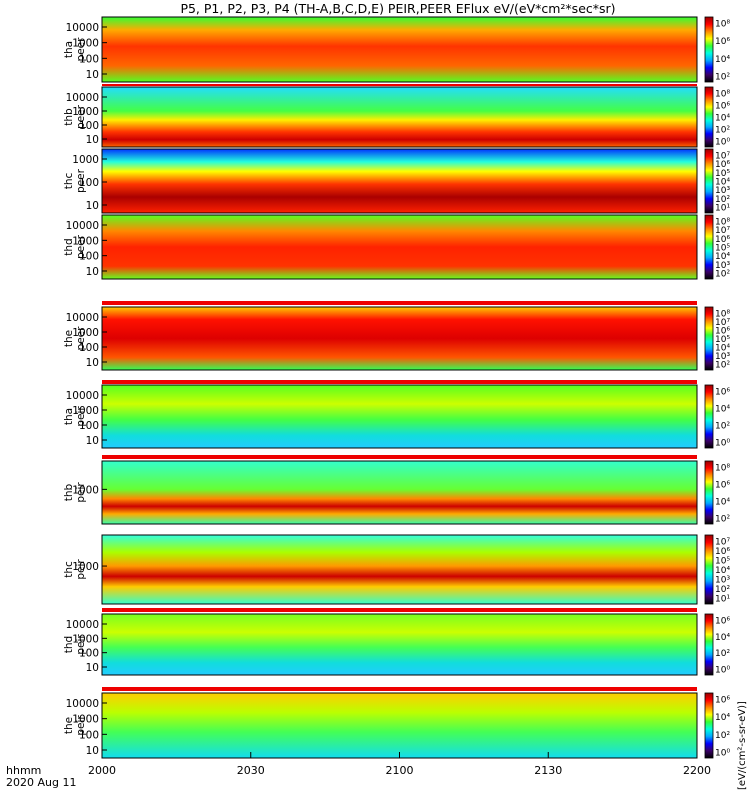  Describe the element at coordinates (69, 246) in the screenshot. I see `y-label-probe: thd` at that location.